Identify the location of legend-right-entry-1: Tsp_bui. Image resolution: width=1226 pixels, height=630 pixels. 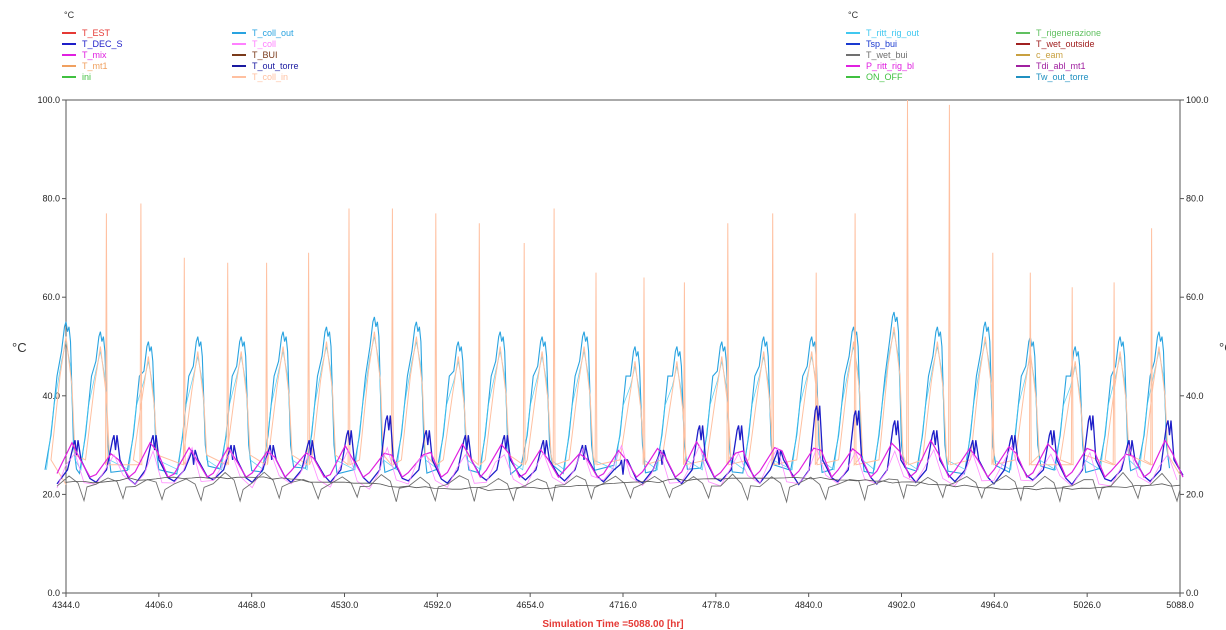
(881, 44).